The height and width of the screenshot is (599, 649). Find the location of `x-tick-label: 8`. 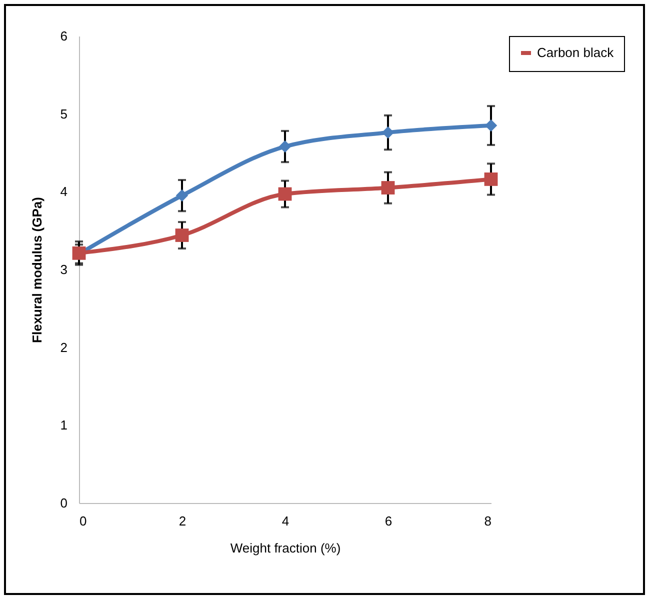

x-tick-label: 8 is located at coordinates (488, 521).